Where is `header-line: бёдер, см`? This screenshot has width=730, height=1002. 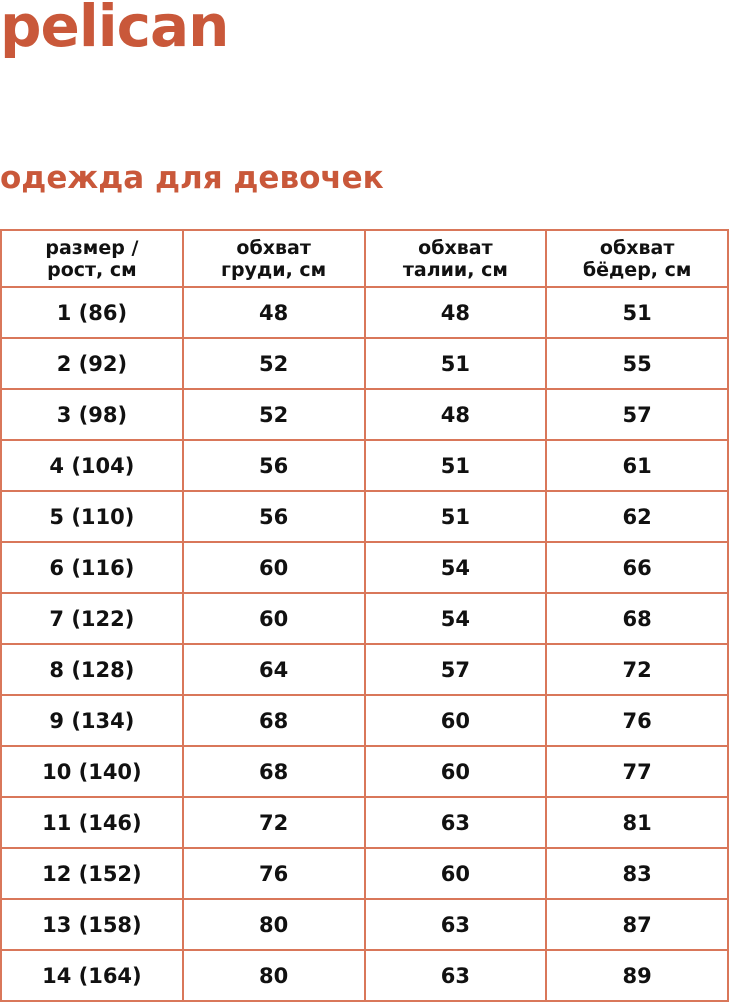
header-line: бёдер, см is located at coordinates (637, 269).